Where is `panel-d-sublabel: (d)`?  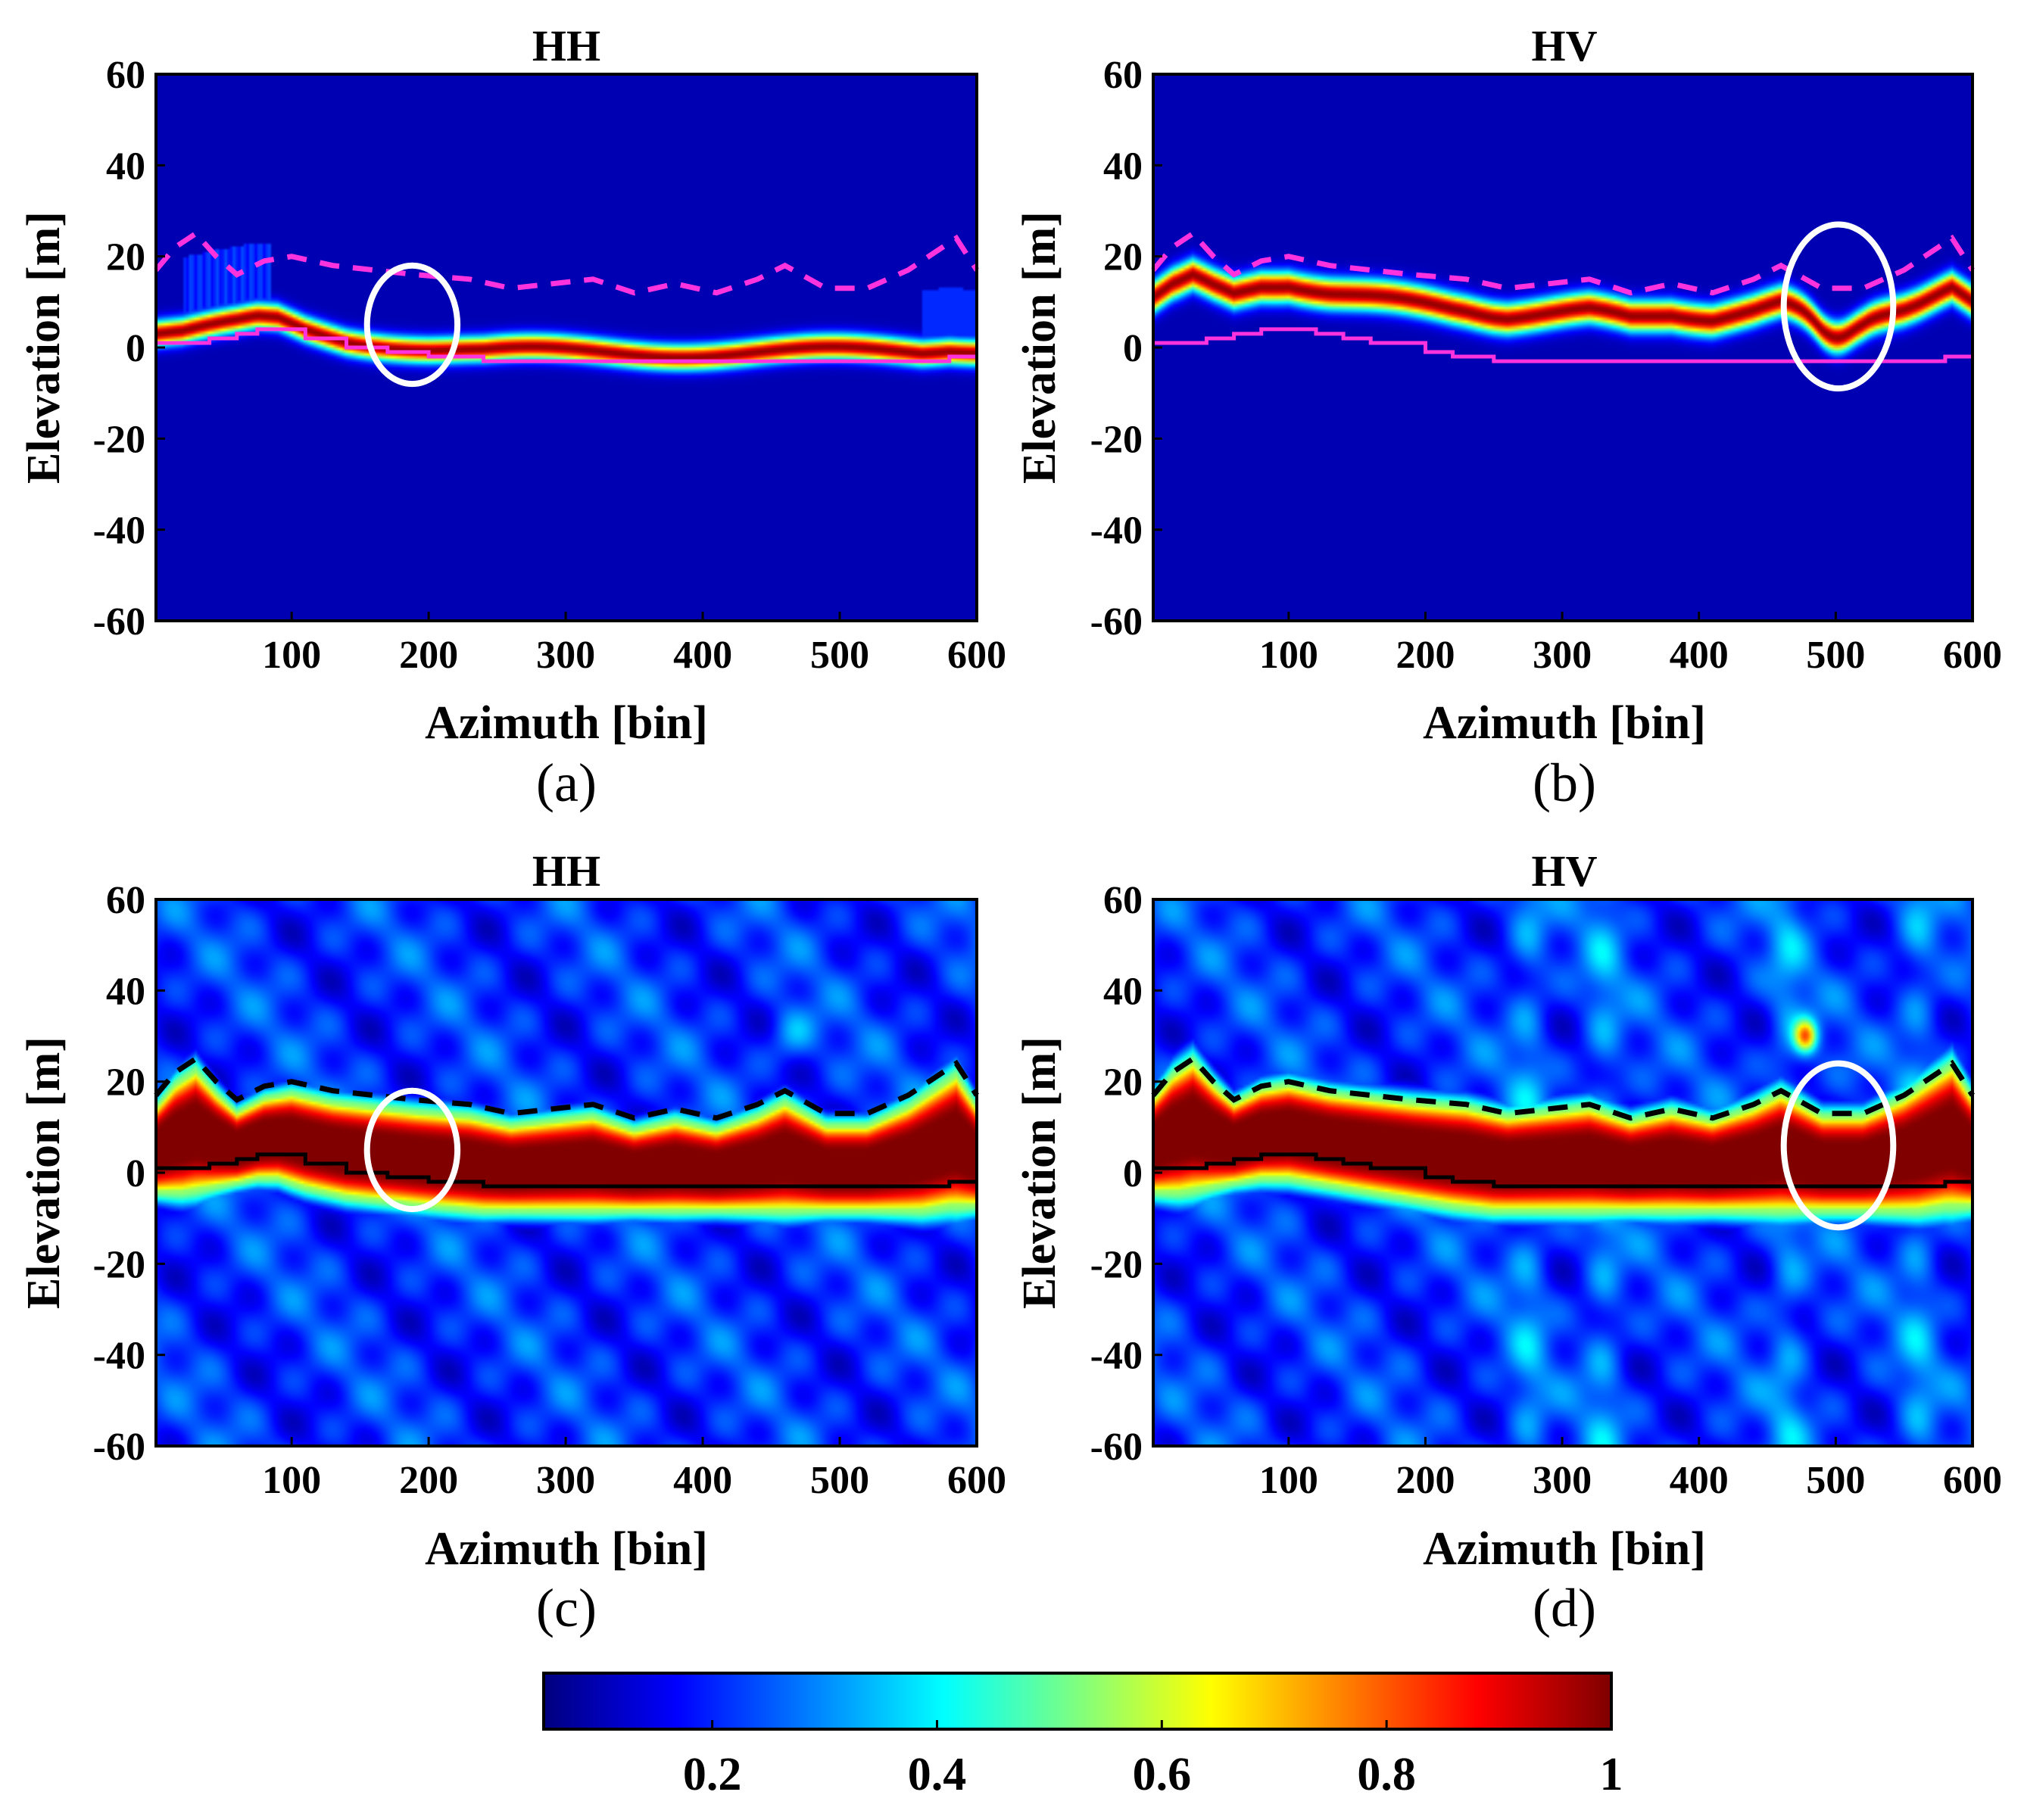
panel-d-sublabel: (d) is located at coordinates (1564, 1608).